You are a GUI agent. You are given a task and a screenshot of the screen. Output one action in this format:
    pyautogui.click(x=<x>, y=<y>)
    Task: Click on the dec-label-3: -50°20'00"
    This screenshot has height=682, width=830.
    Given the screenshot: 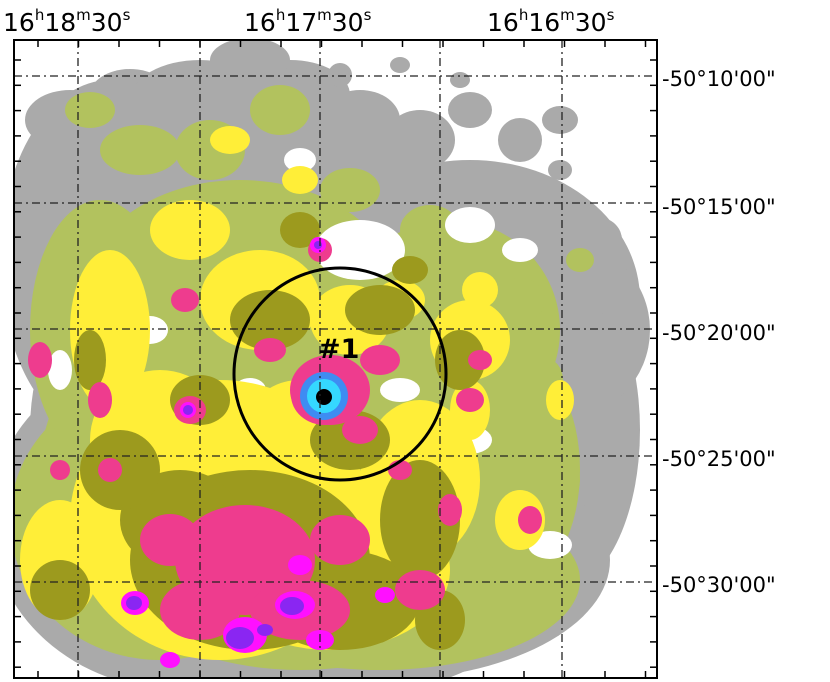 What is the action you would take?
    pyautogui.click(x=719, y=333)
    